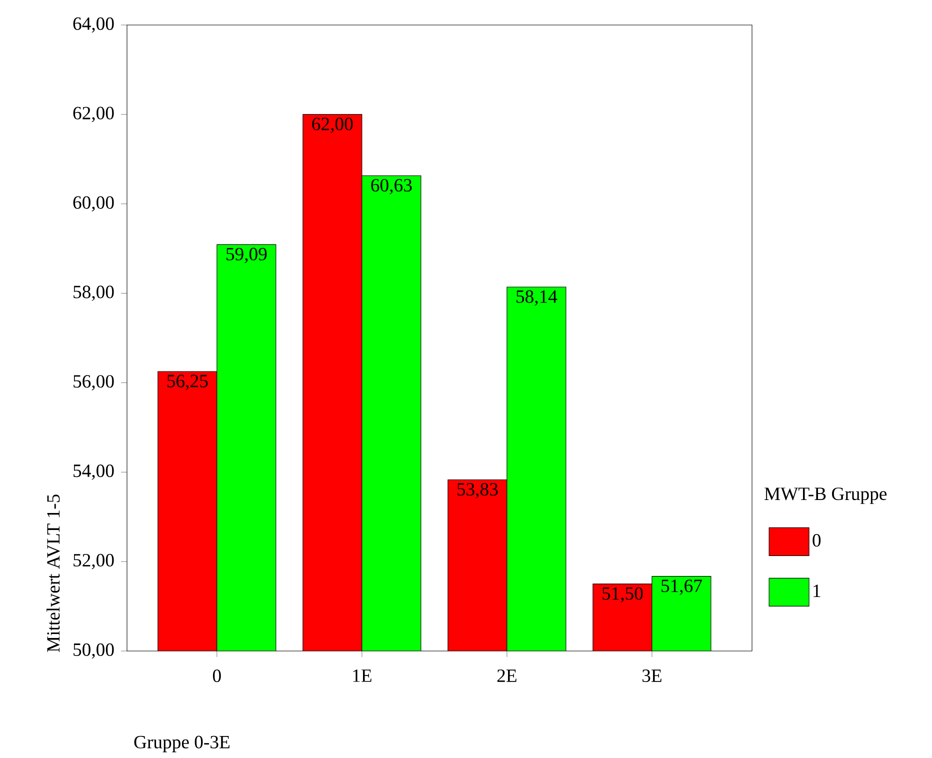 The width and height of the screenshot is (932, 758). I want to click on y-tick-label: 54,00, so click(94, 472).